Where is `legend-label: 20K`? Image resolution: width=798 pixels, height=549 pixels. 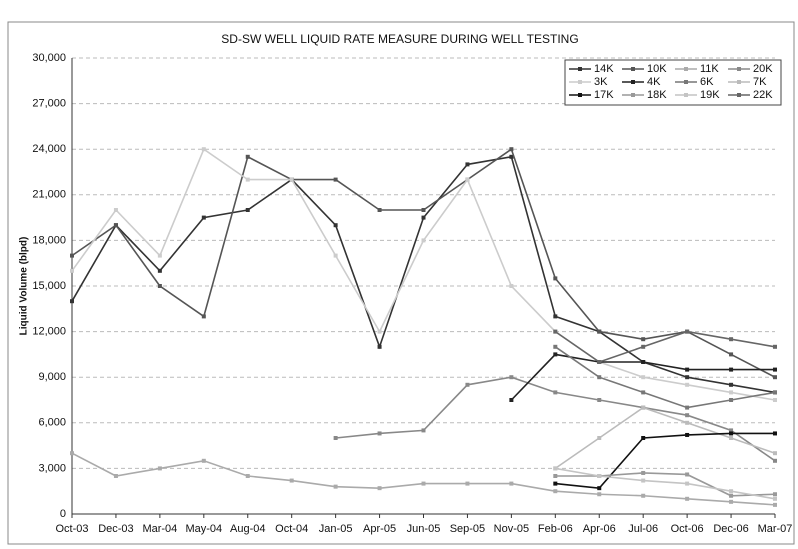
legend-label: 20K is located at coordinates (763, 69).